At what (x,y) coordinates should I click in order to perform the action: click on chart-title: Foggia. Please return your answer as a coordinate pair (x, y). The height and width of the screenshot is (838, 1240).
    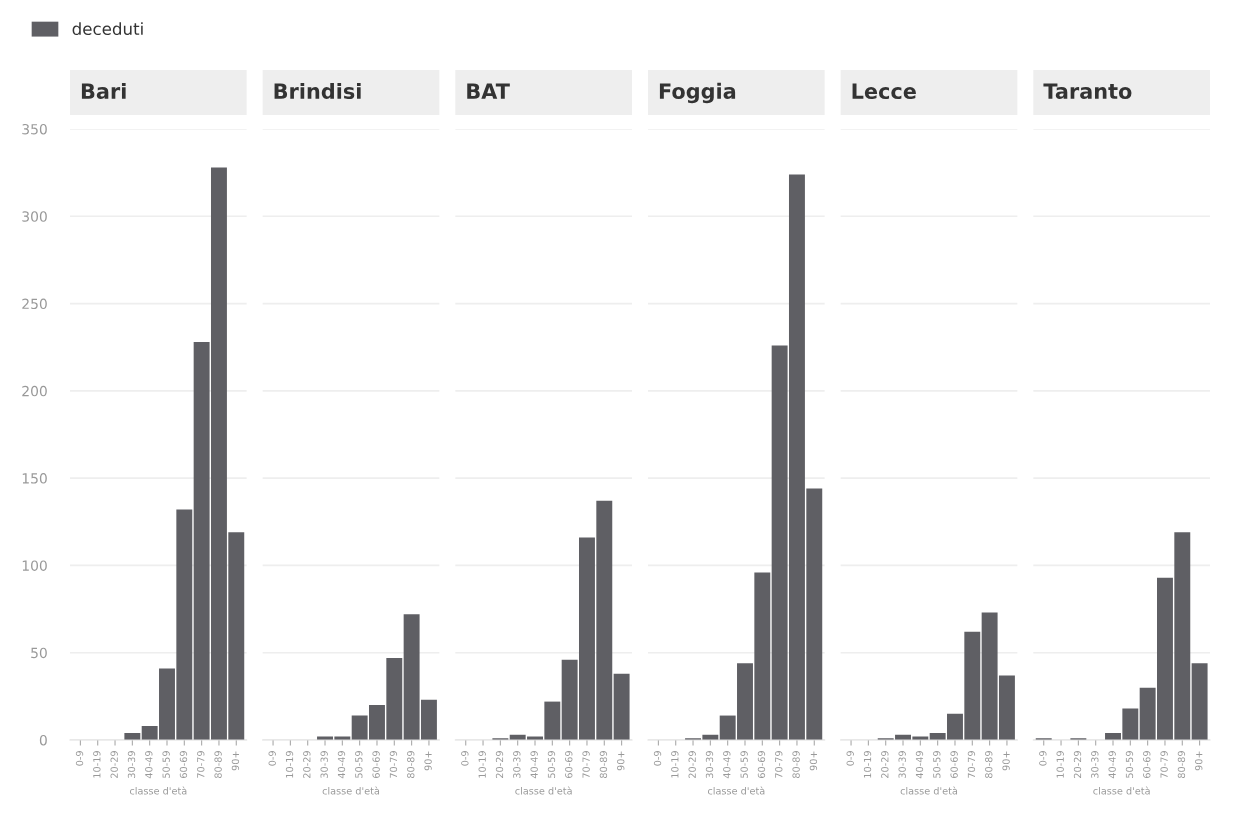
    Looking at the image, I should click on (697, 93).